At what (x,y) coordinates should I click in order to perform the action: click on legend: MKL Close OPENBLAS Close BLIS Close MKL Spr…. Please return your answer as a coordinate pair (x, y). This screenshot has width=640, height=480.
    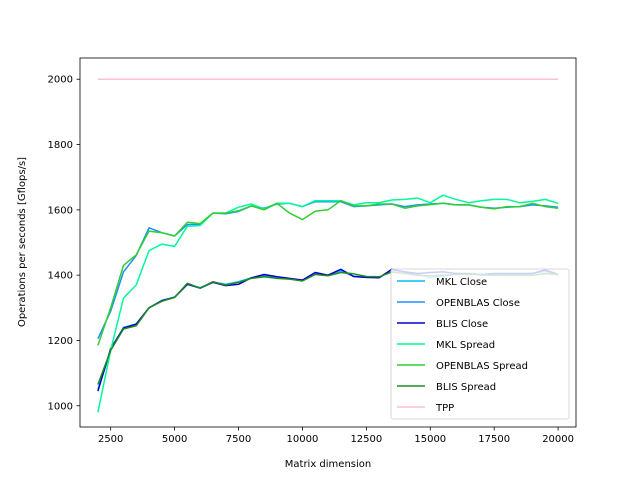
    Looking at the image, I should click on (480, 344).